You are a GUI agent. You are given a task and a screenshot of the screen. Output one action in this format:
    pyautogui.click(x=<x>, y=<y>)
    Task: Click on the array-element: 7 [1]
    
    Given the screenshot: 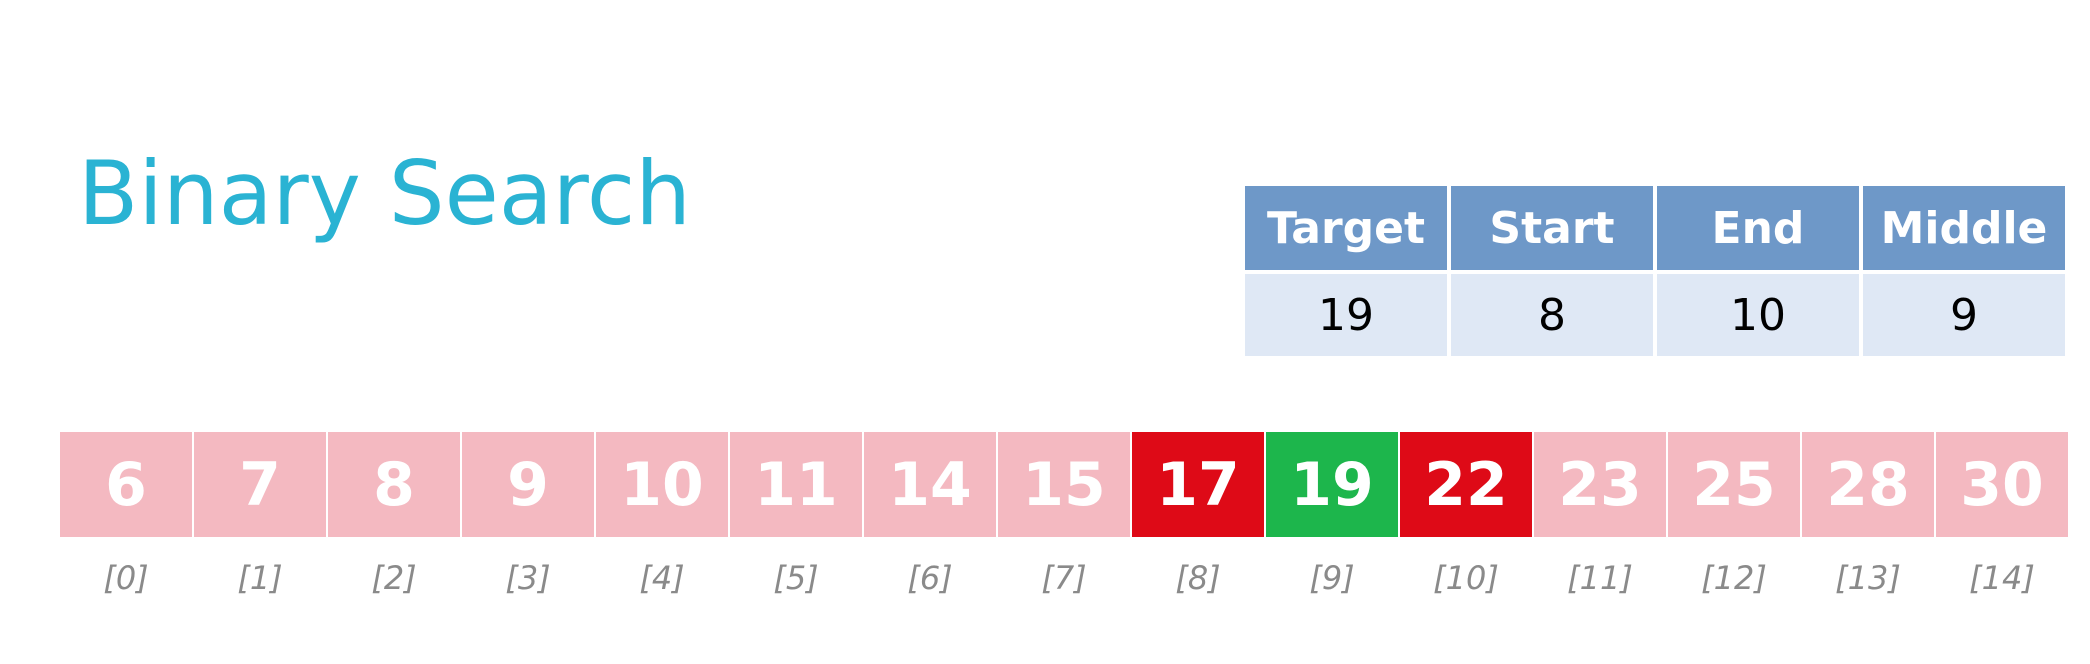 What is the action you would take?
    pyautogui.click(x=260, y=514)
    